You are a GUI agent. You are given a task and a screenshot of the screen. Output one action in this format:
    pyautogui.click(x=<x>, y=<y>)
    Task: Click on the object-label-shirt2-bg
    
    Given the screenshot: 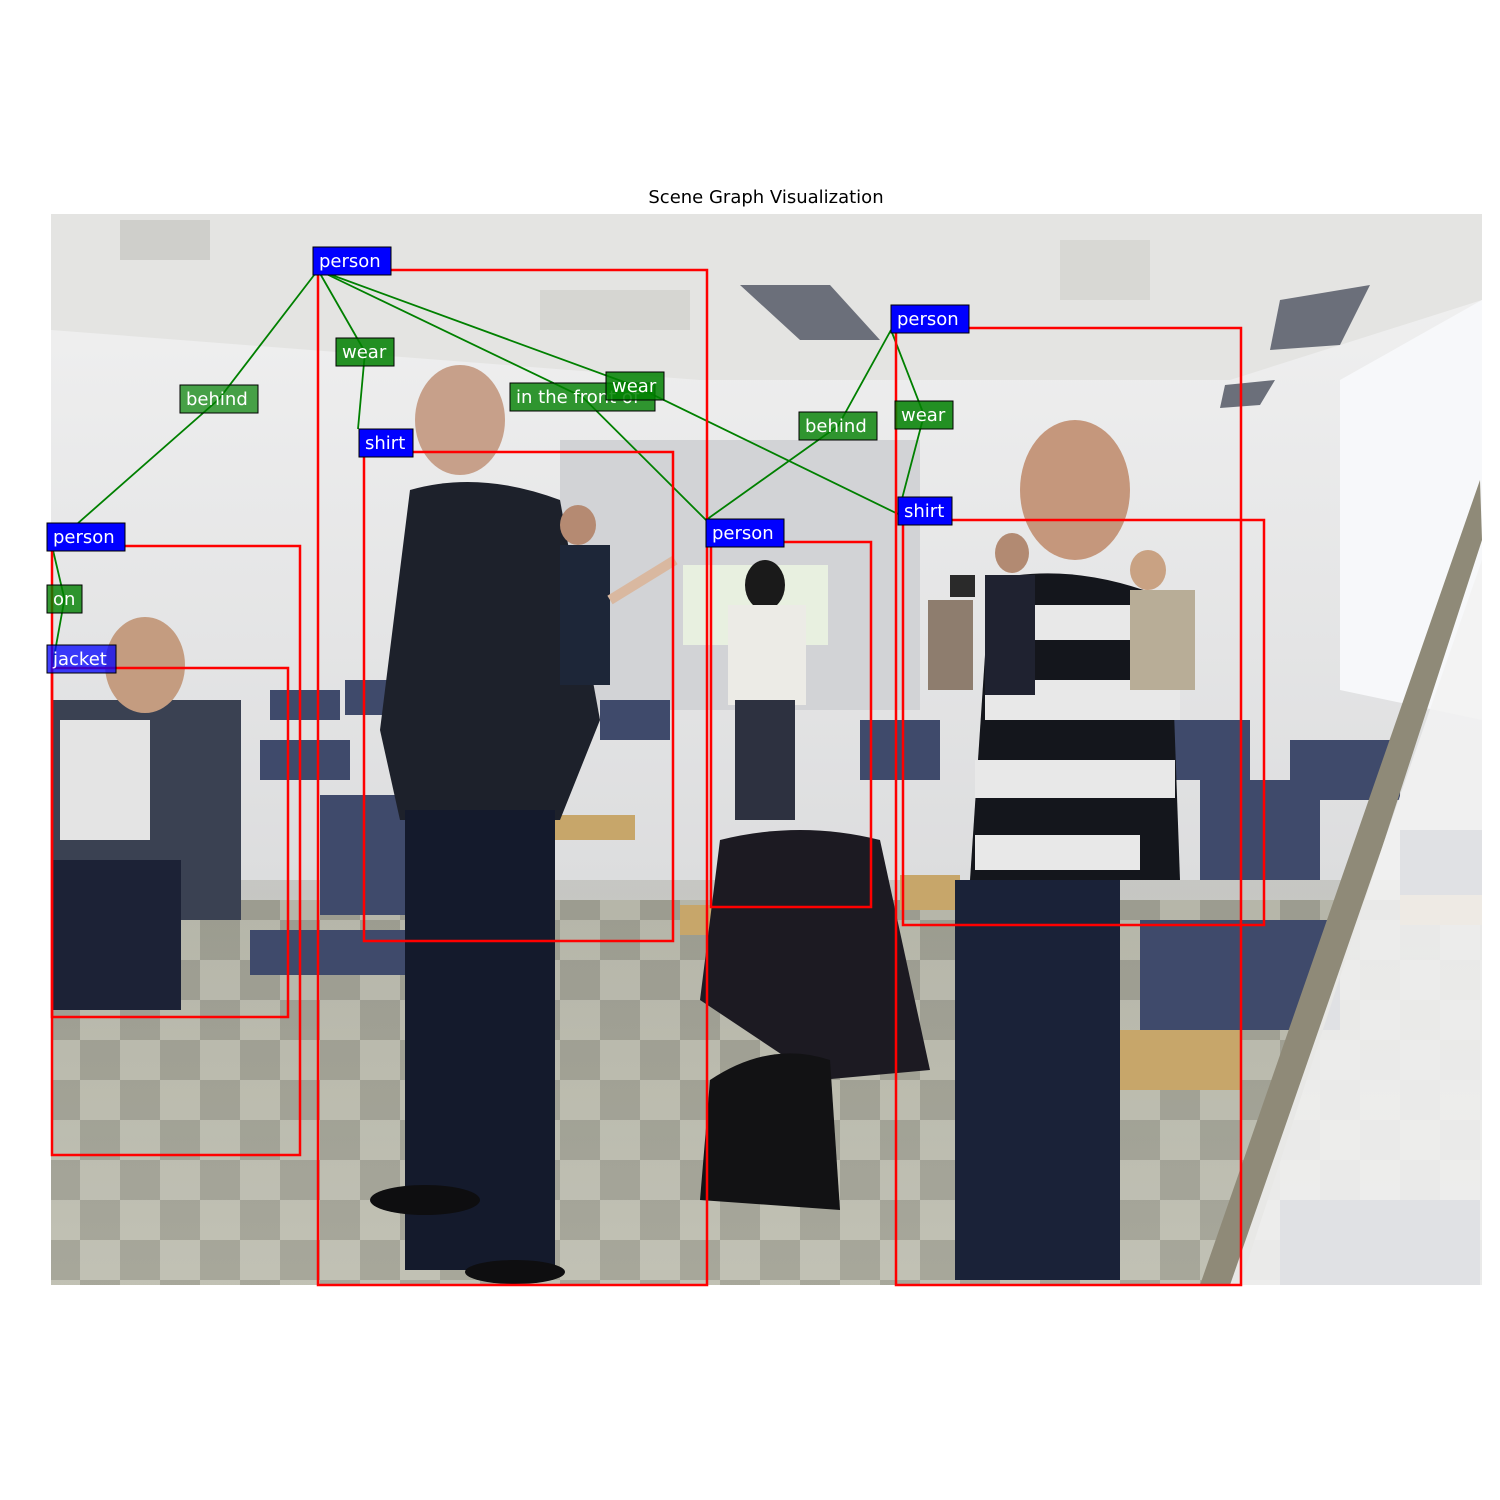 What is the action you would take?
    pyautogui.click(x=925, y=511)
    